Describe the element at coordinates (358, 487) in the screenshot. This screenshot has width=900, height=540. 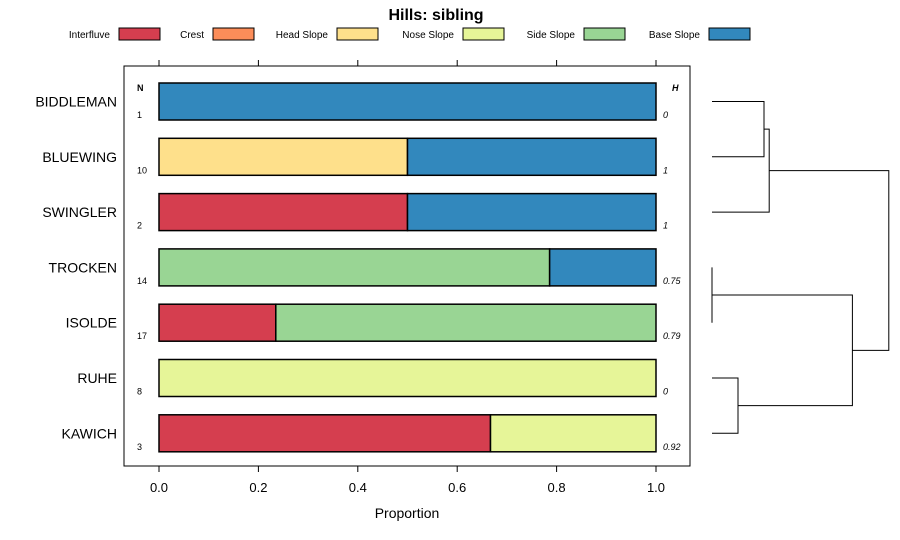
I see `x-tick-label: 0.4` at that location.